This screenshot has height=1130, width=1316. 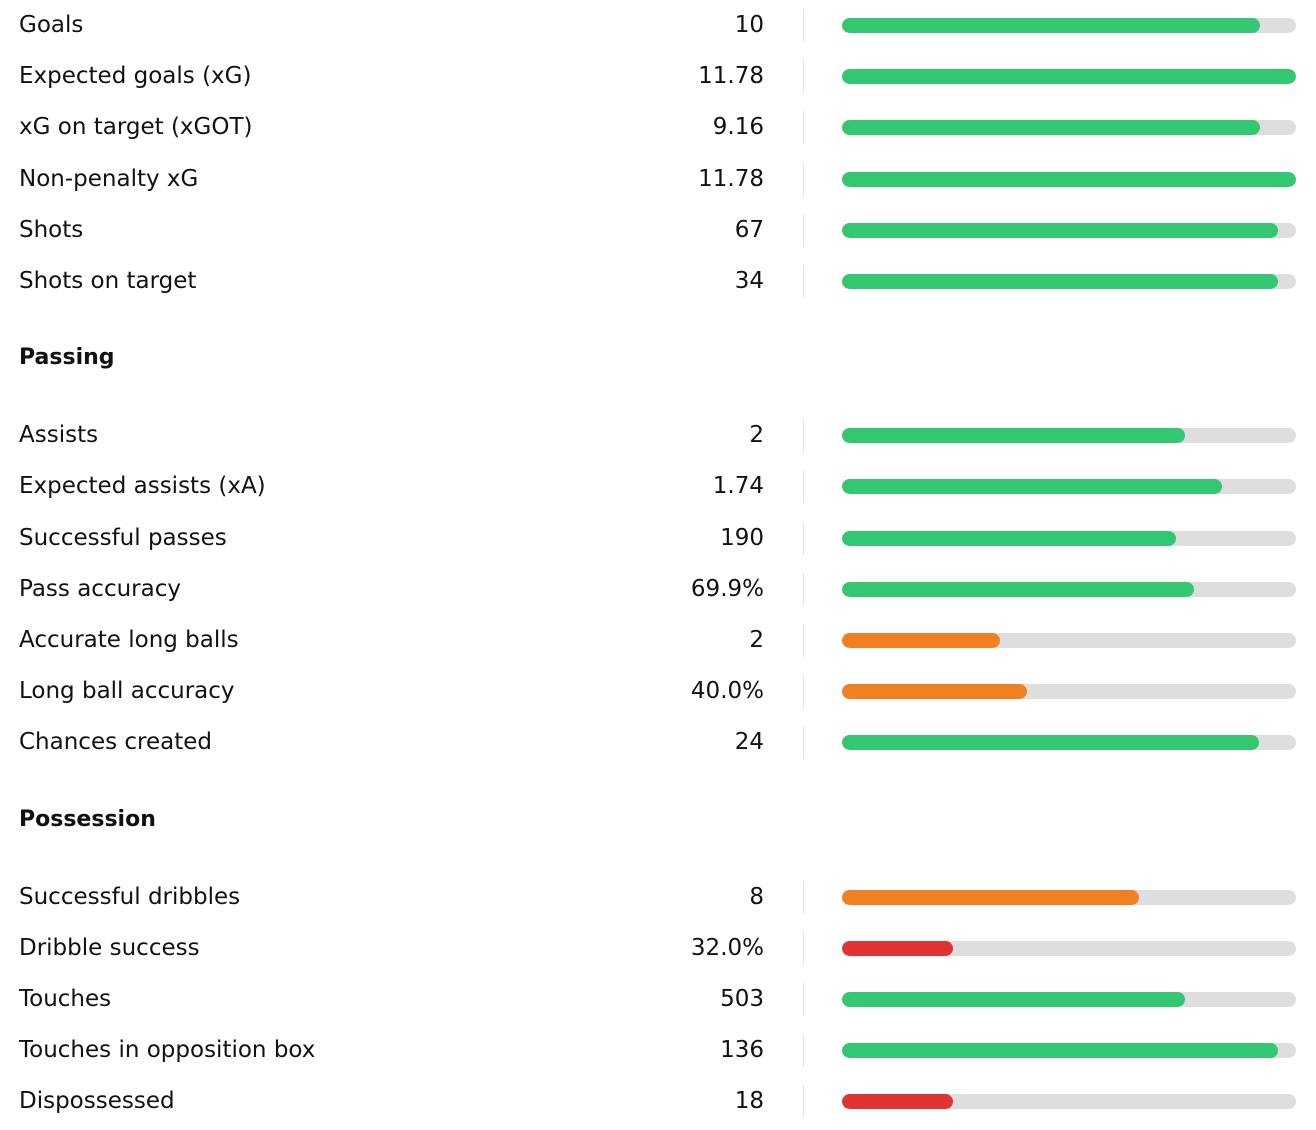 What do you see at coordinates (65, 999) in the screenshot?
I see `stat-label: Touches` at bounding box center [65, 999].